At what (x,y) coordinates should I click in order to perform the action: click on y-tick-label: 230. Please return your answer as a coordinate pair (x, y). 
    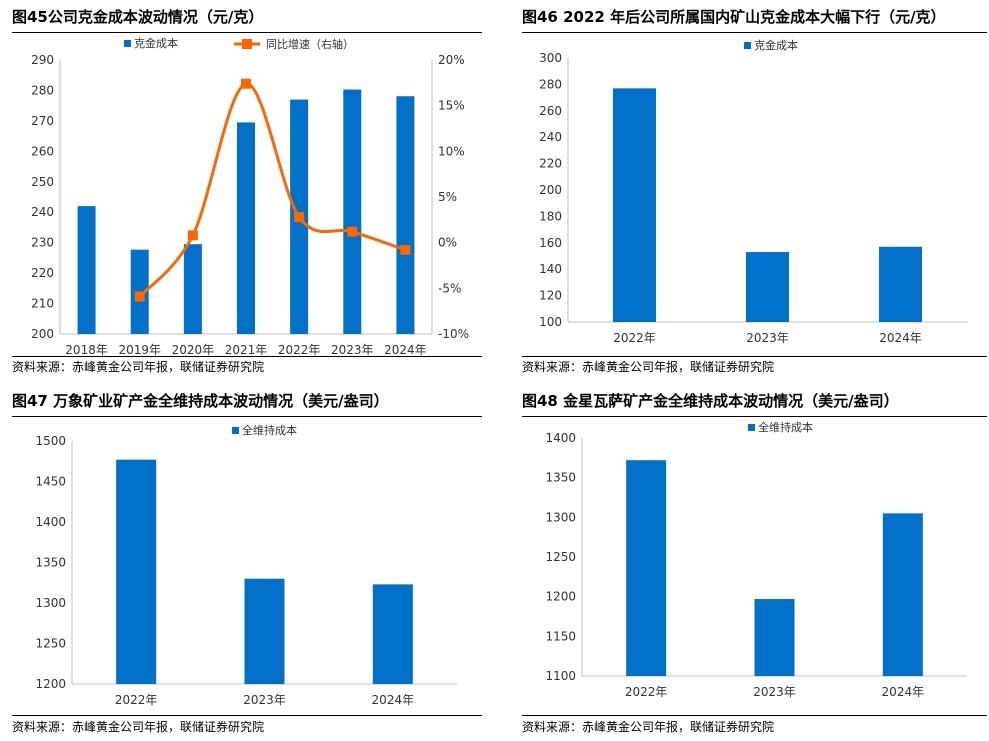
    Looking at the image, I should click on (42, 243).